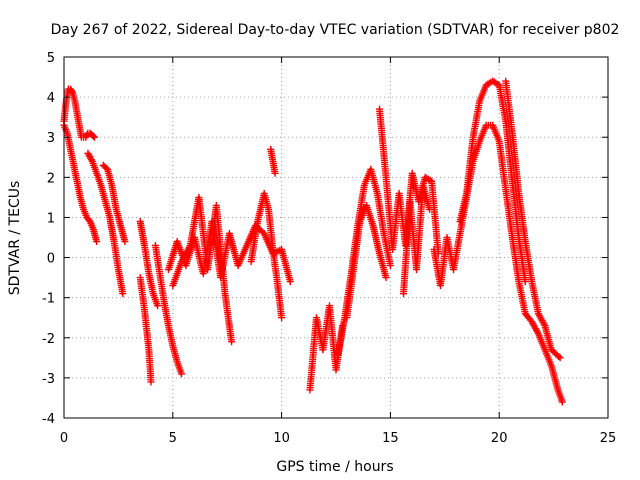 This screenshot has width=640, height=480. What do you see at coordinates (281, 438) in the screenshot?
I see `x-tick-label: 10` at bounding box center [281, 438].